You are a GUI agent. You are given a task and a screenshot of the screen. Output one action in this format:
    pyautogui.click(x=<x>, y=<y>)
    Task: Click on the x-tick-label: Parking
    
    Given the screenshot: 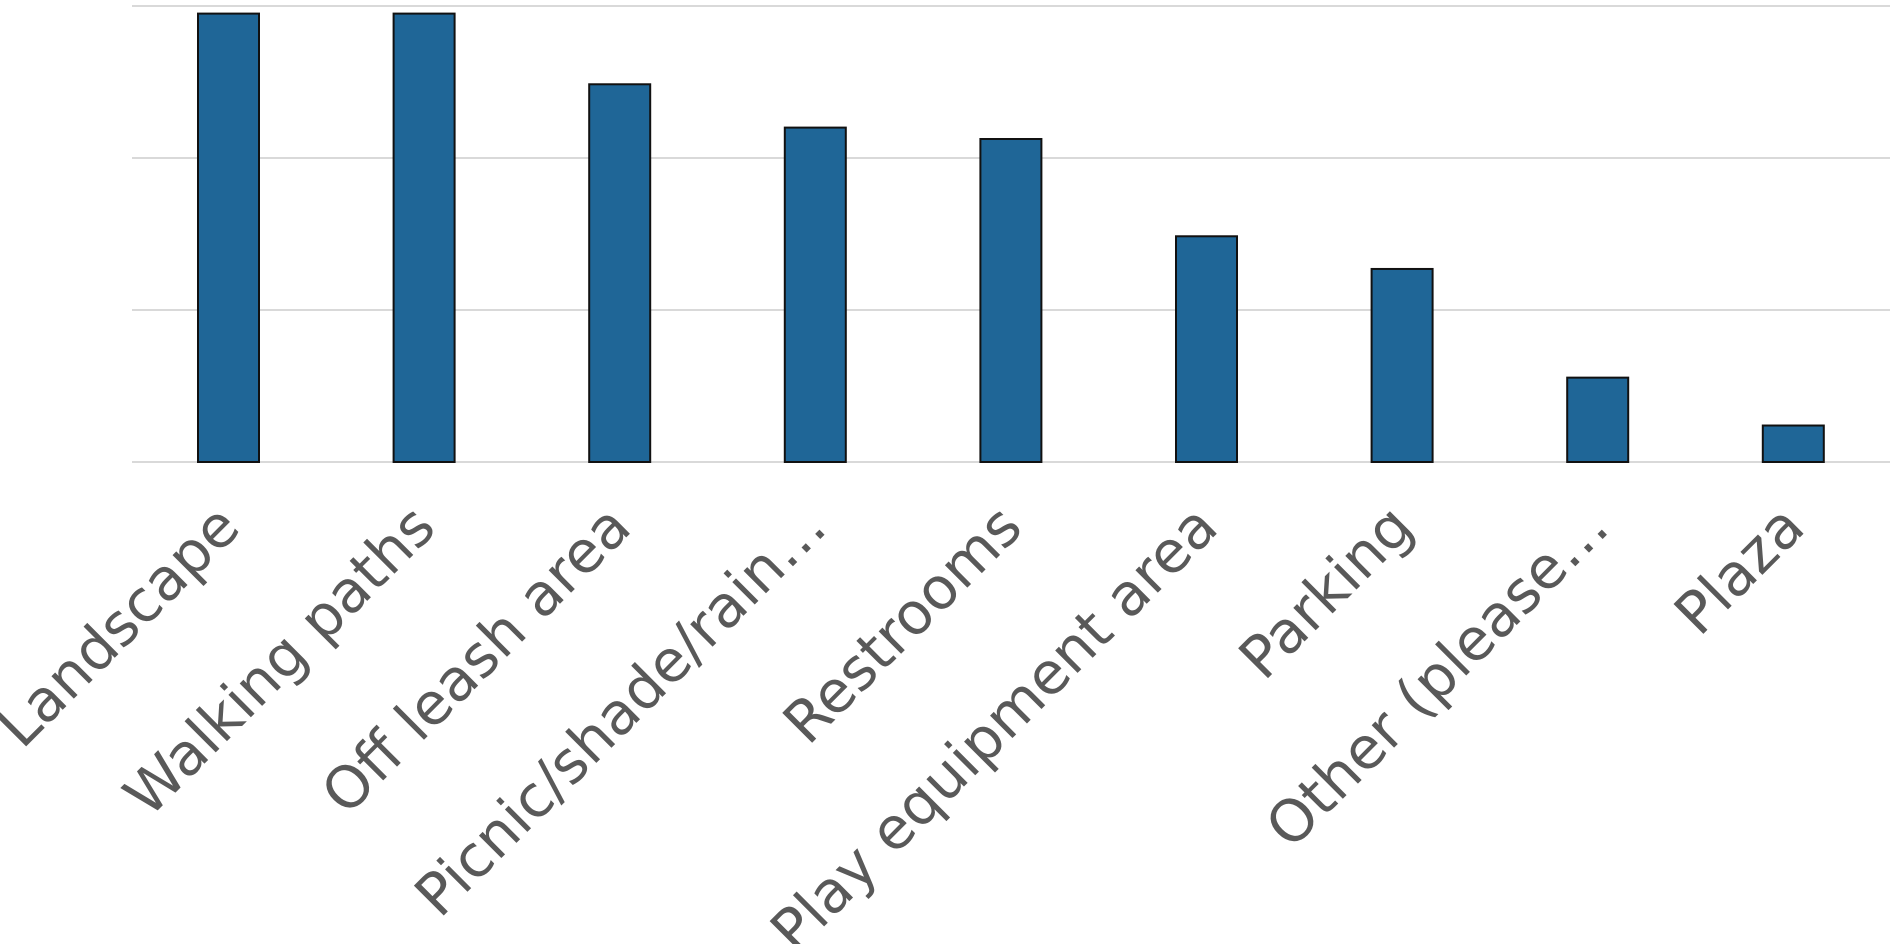 What is the action you would take?
    pyautogui.click(x=1326, y=592)
    